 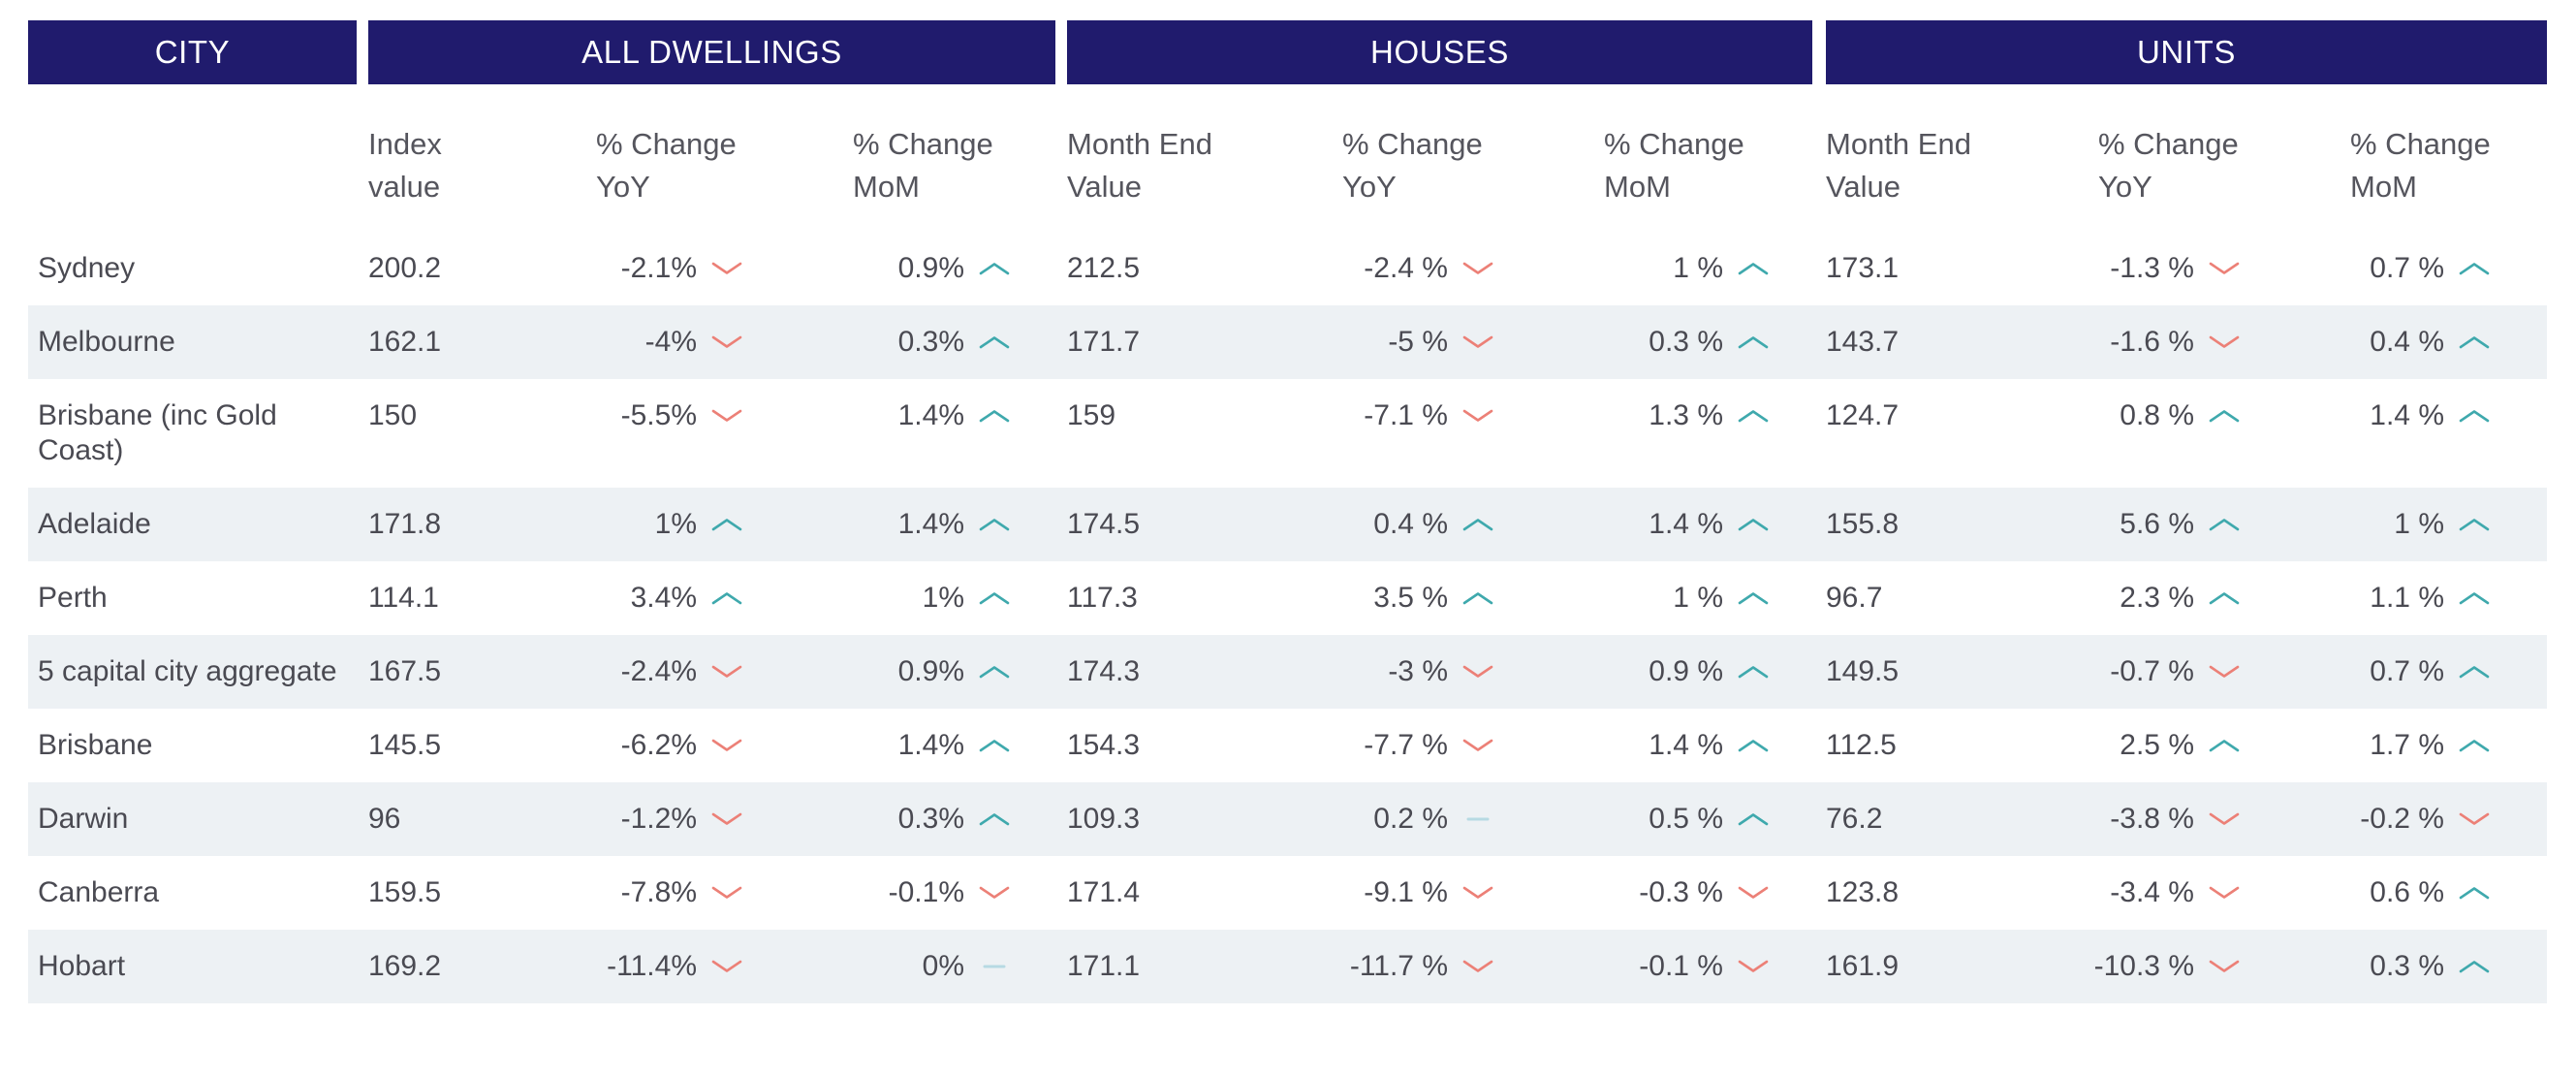 I want to click on units-change-yoy-cell: 0.8 %, so click(x=2171, y=415).